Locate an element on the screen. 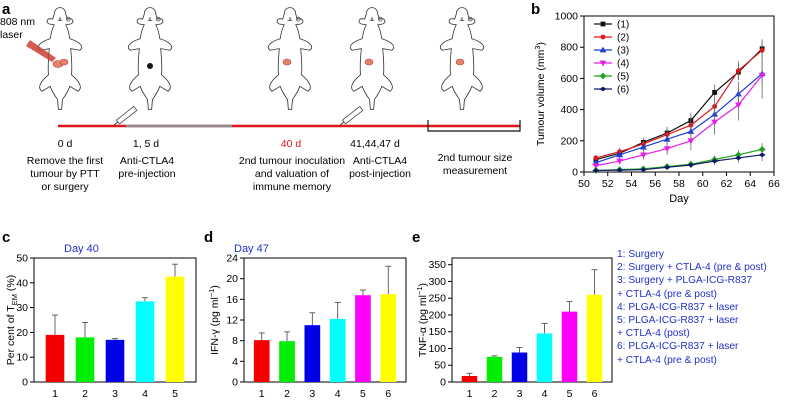 This screenshot has width=788, height=402. legend-label: (6) is located at coordinates (623, 90).